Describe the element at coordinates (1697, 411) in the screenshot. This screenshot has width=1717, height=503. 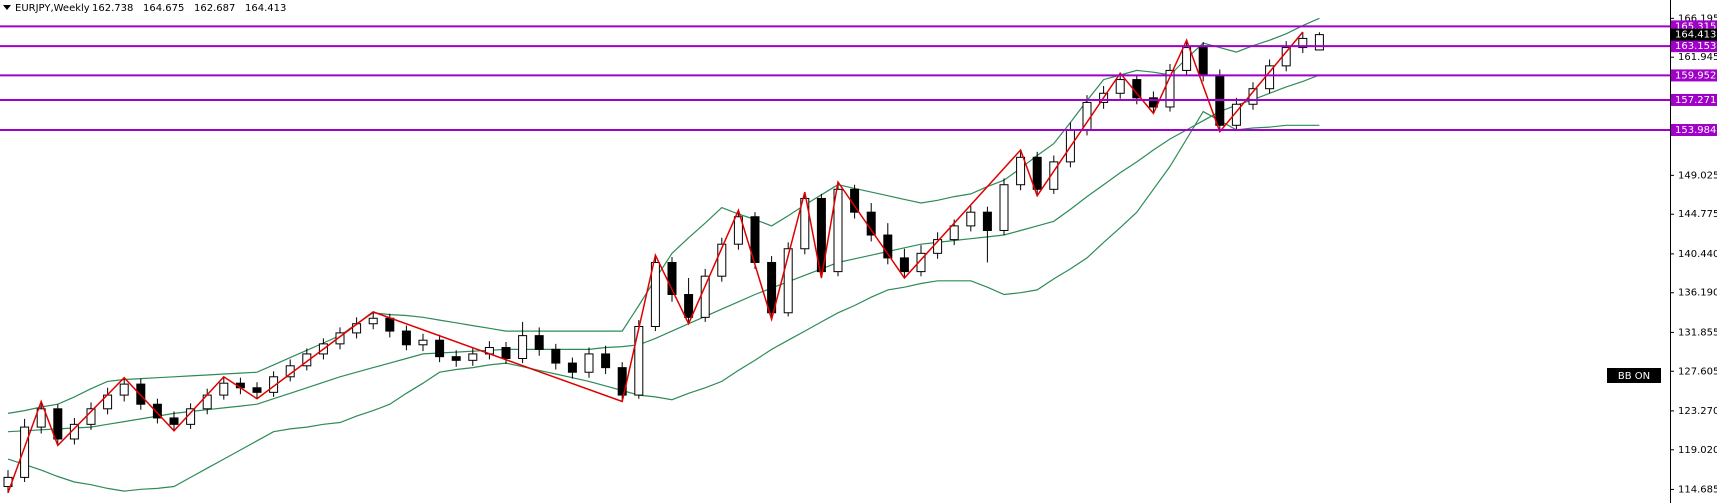
I see `y-tick-label: 123.270` at that location.